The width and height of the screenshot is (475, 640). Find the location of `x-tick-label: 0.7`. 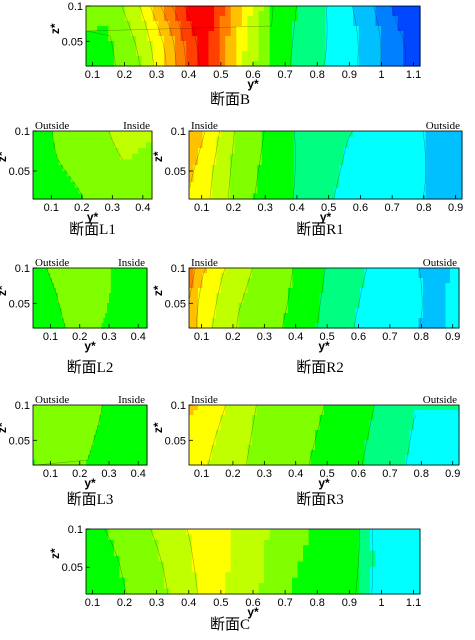

x-tick-label: 0.7 is located at coordinates (284, 75).